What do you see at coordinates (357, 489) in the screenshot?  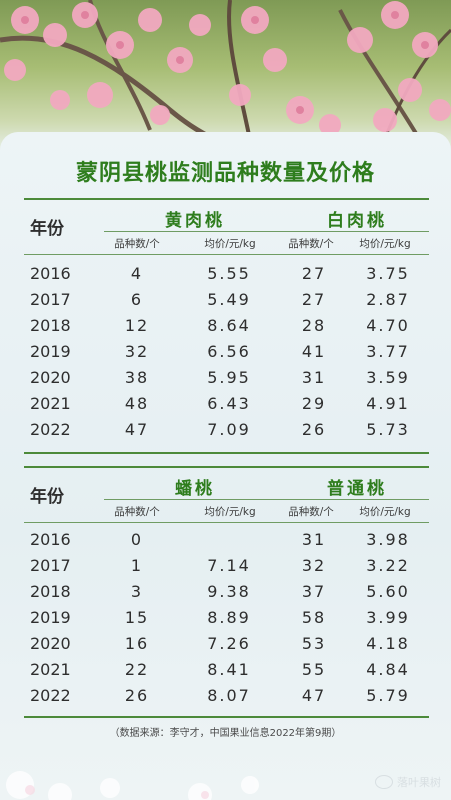 I see `group-header-common-peach: 普通桃` at bounding box center [357, 489].